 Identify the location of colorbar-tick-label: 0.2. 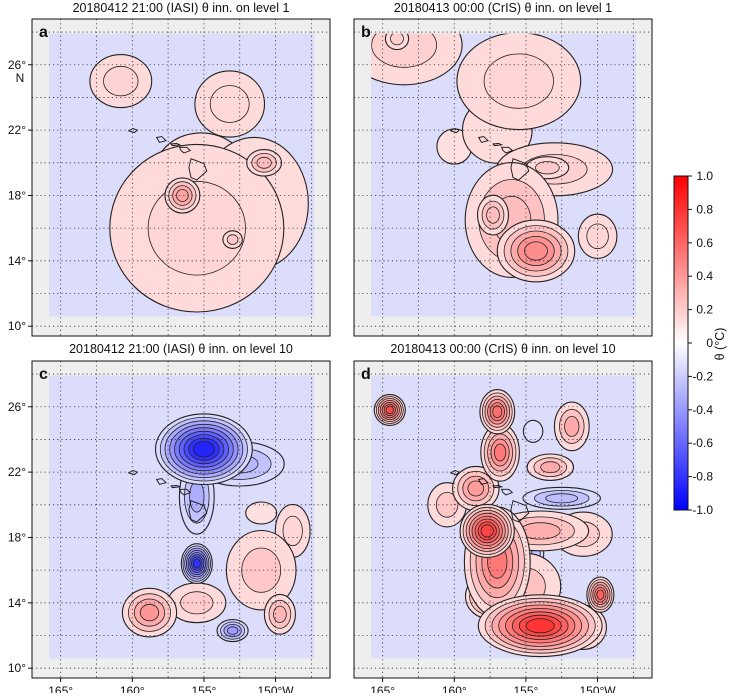
(704, 310).